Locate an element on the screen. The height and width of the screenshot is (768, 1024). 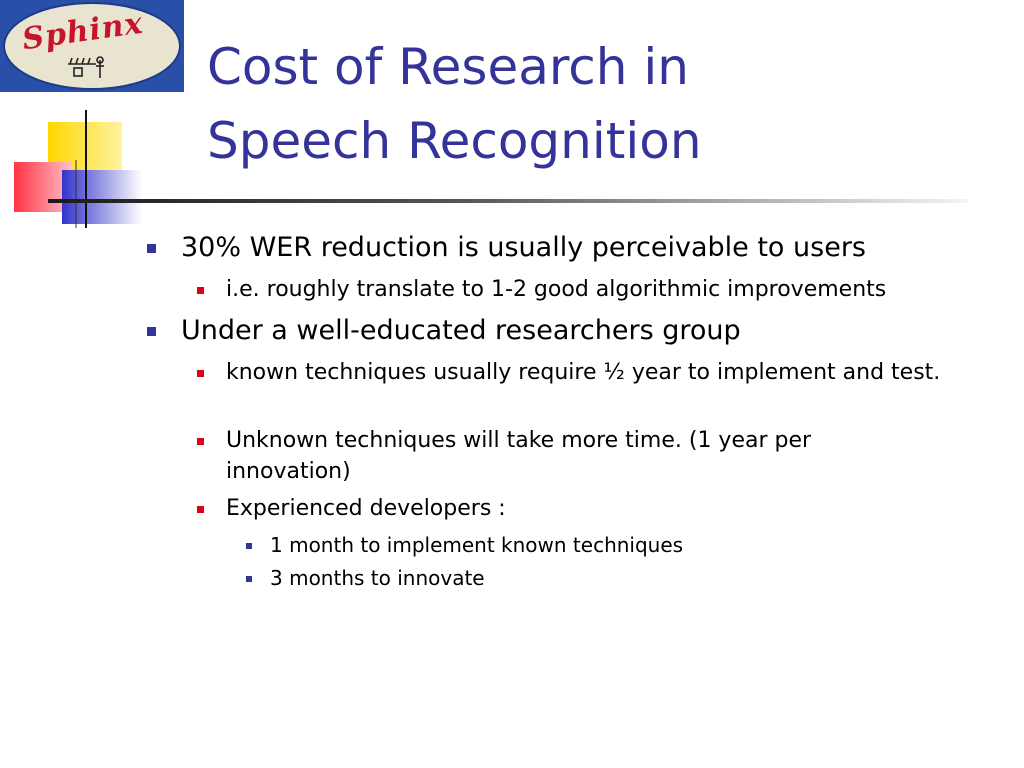
sphinx-logo: Sphinx is located at coordinates (92, 46).